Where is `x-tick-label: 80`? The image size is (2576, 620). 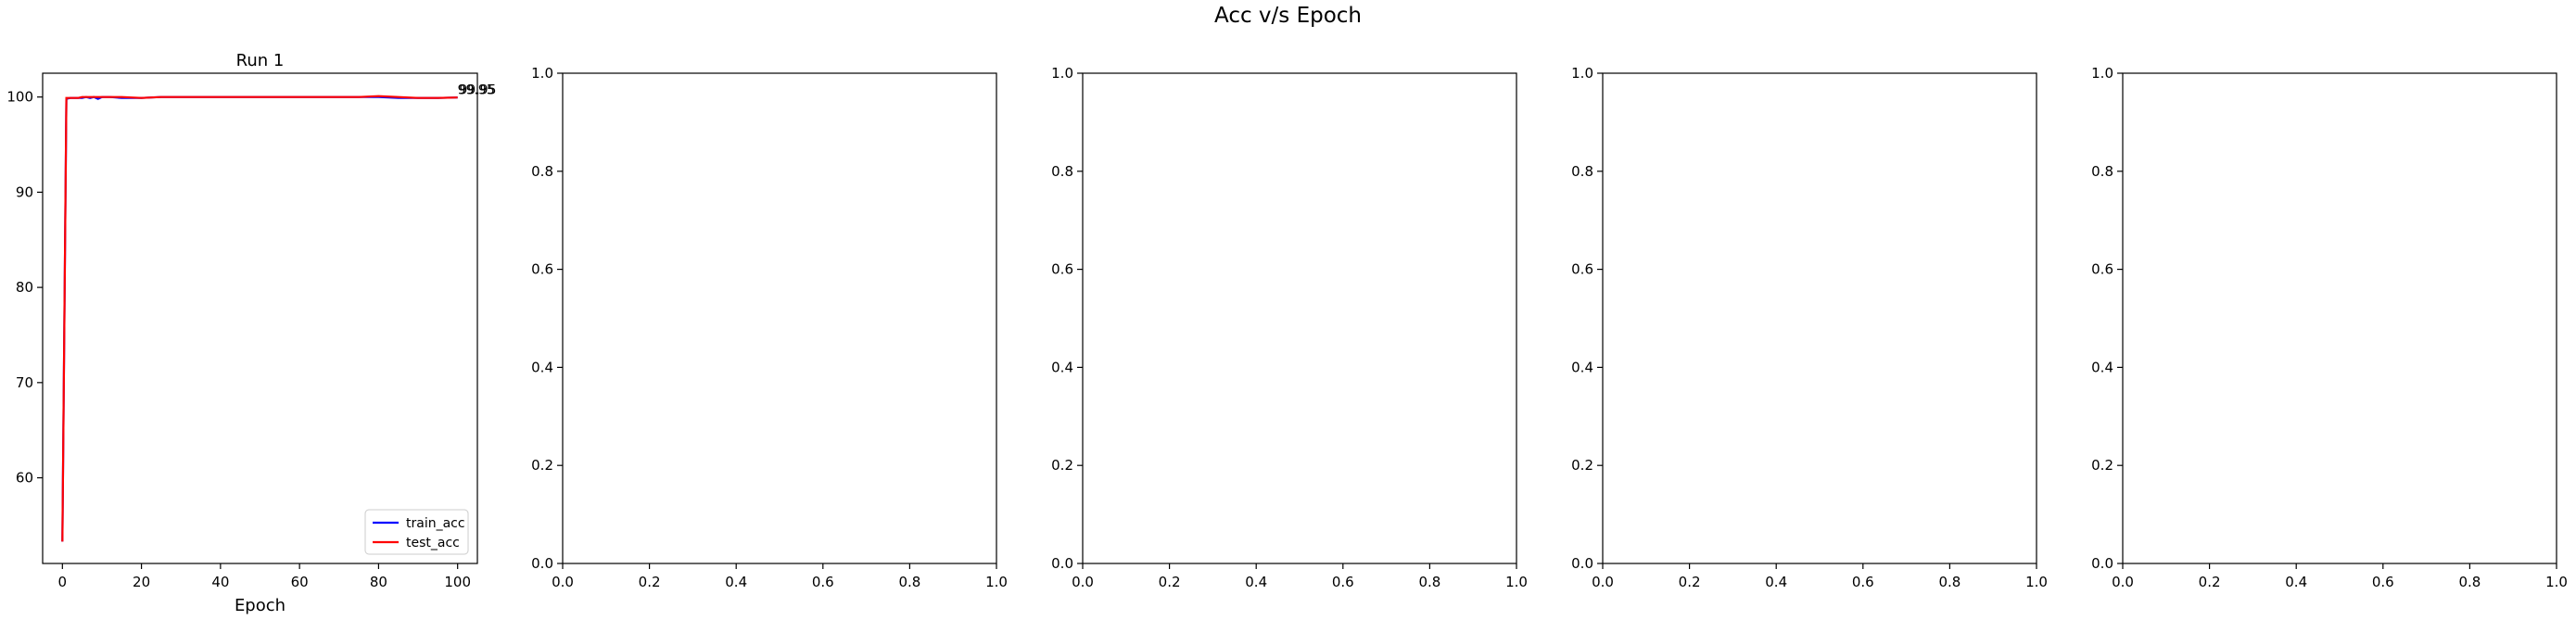 x-tick-label: 80 is located at coordinates (378, 582).